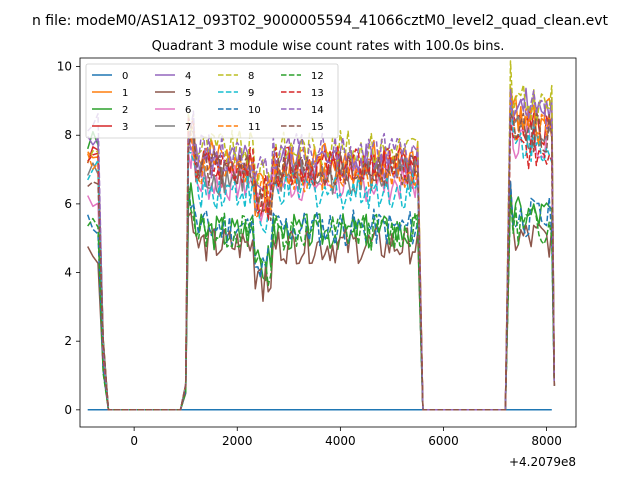 This screenshot has height=480, width=640. Describe the element at coordinates (254, 127) in the screenshot. I see `legend-label-11: 11` at that location.